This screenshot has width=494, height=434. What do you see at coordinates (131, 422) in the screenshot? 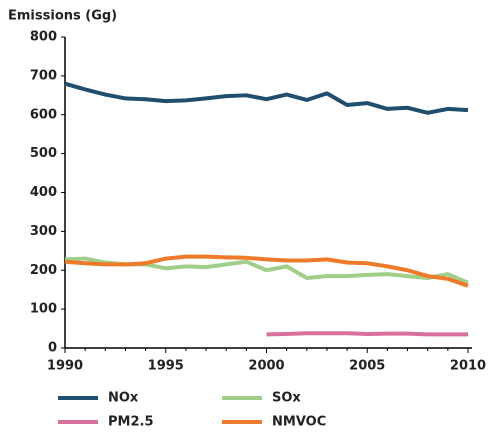
I see `legend-label: PM2.5` at bounding box center [131, 422].